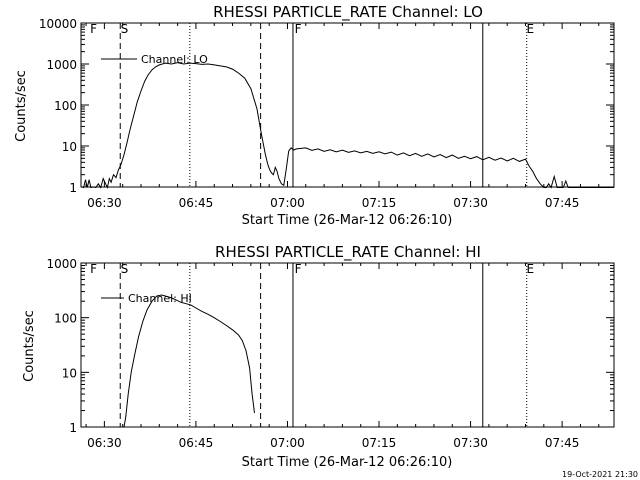 The width and height of the screenshot is (640, 480). What do you see at coordinates (196, 203) in the screenshot?
I see `x-tick-label-lo: 06:45` at bounding box center [196, 203].